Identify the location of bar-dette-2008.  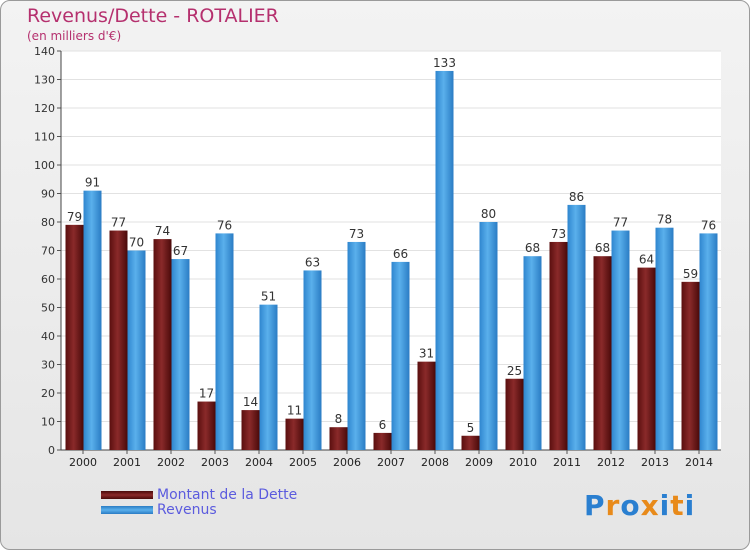
(426, 405).